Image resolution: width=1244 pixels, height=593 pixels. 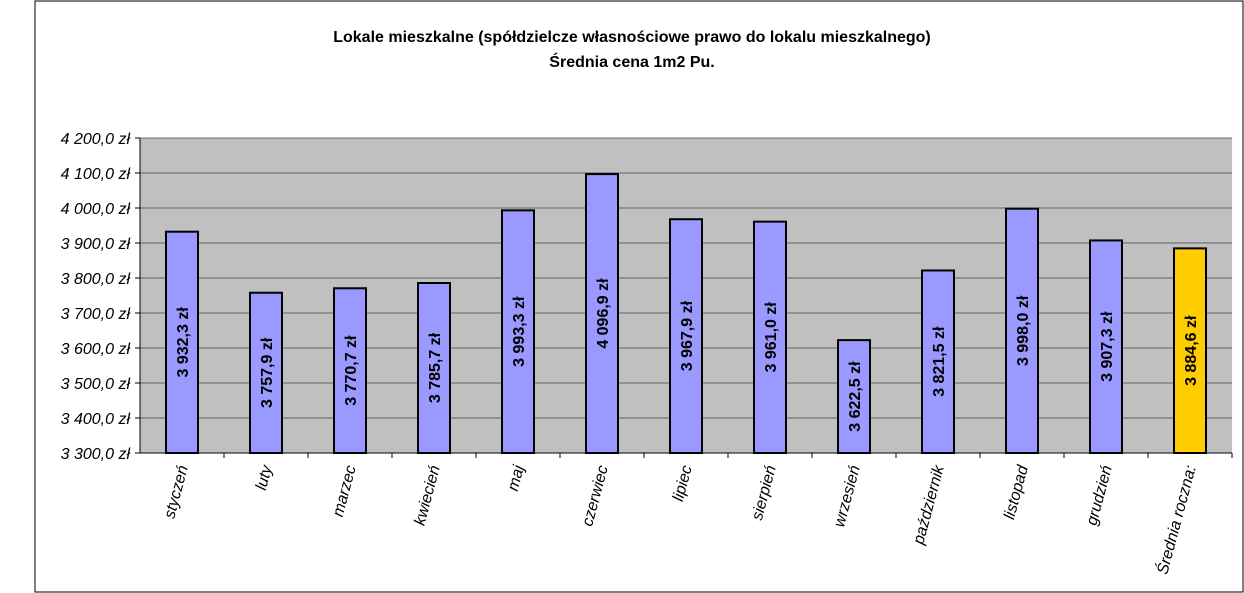 I want to click on value-label: 3 622,5 zł, so click(x=855, y=396).